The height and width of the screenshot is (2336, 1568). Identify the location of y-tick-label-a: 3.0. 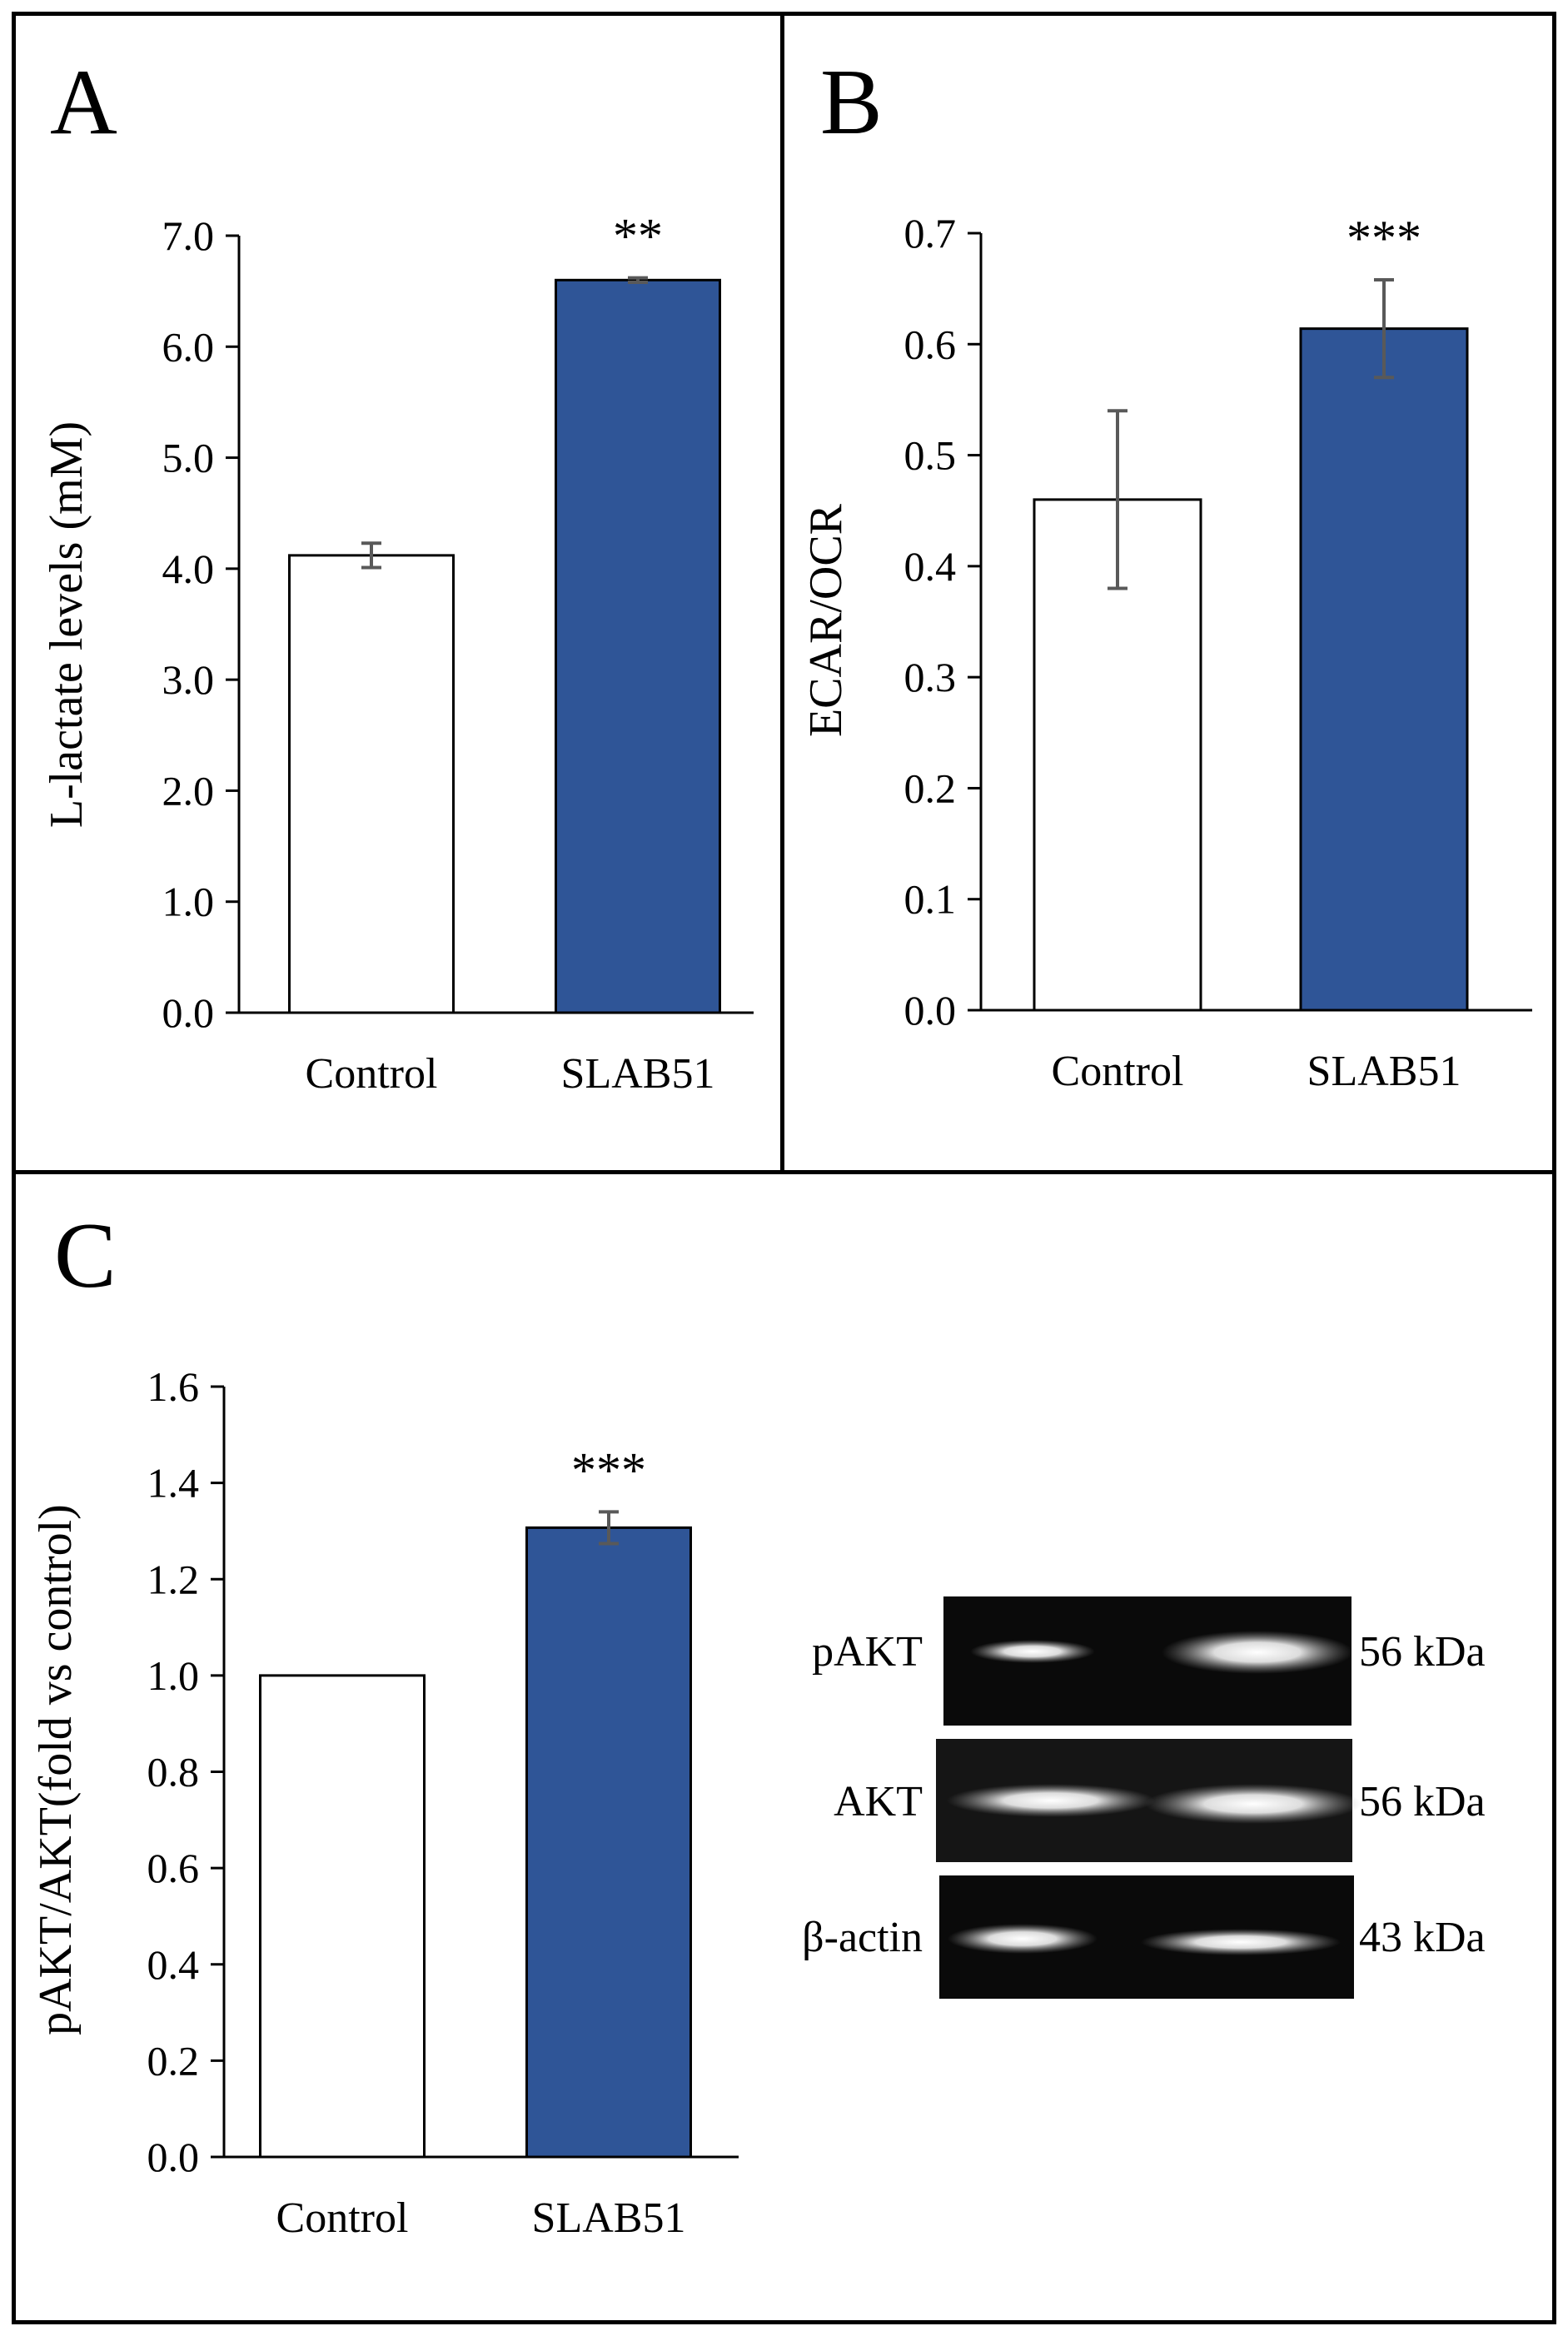
(188, 679).